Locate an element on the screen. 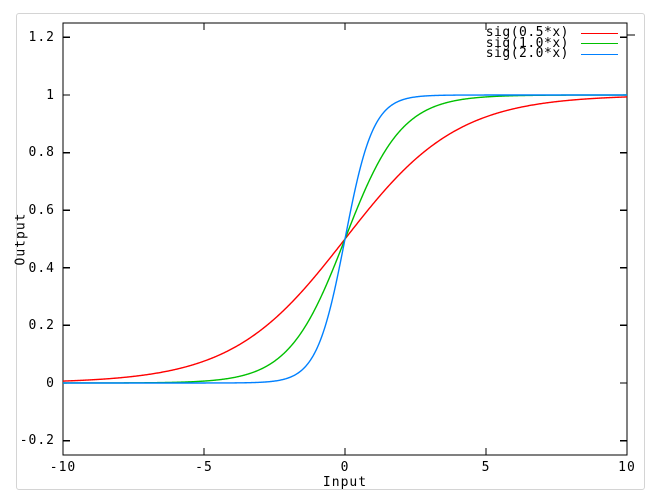 This screenshot has width=652, height=498. legend-label: sig(0.5*x) is located at coordinates (527, 32).